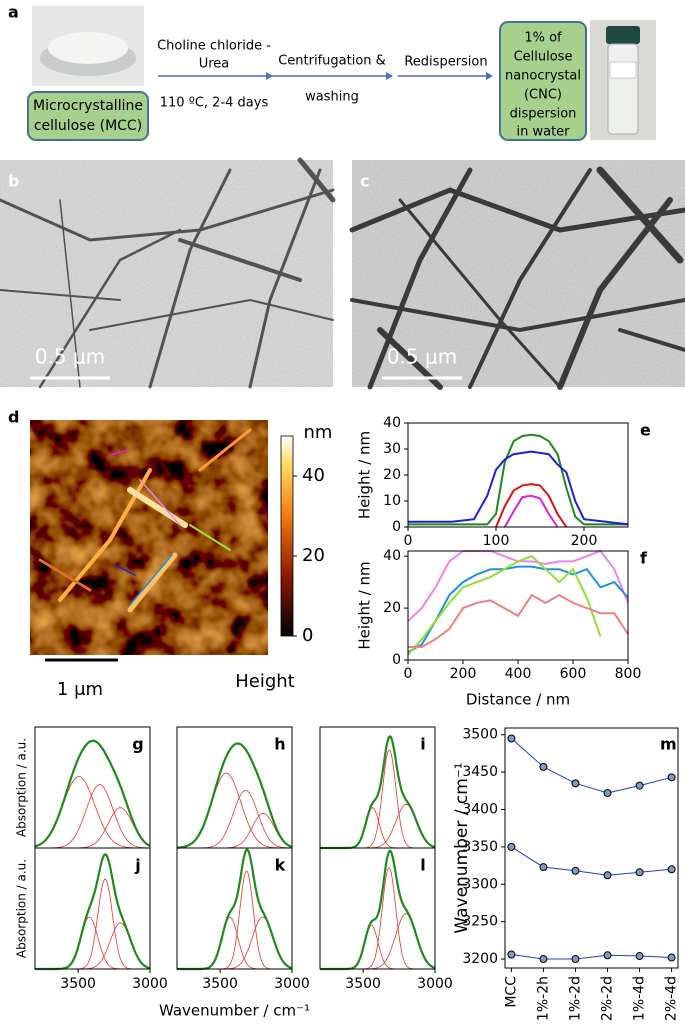 Image resolution: width=685 pixels, height=1033 pixels. What do you see at coordinates (332, 61) in the screenshot?
I see `step-text: Centrifugation &` at bounding box center [332, 61].